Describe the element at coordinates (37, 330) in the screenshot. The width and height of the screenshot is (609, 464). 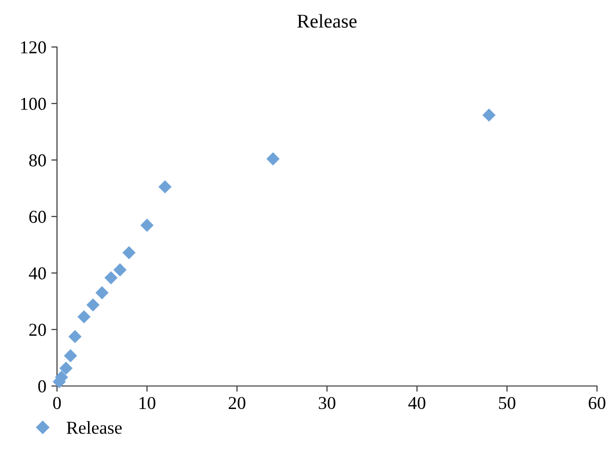
I see `y-tick-label: 20` at that location.